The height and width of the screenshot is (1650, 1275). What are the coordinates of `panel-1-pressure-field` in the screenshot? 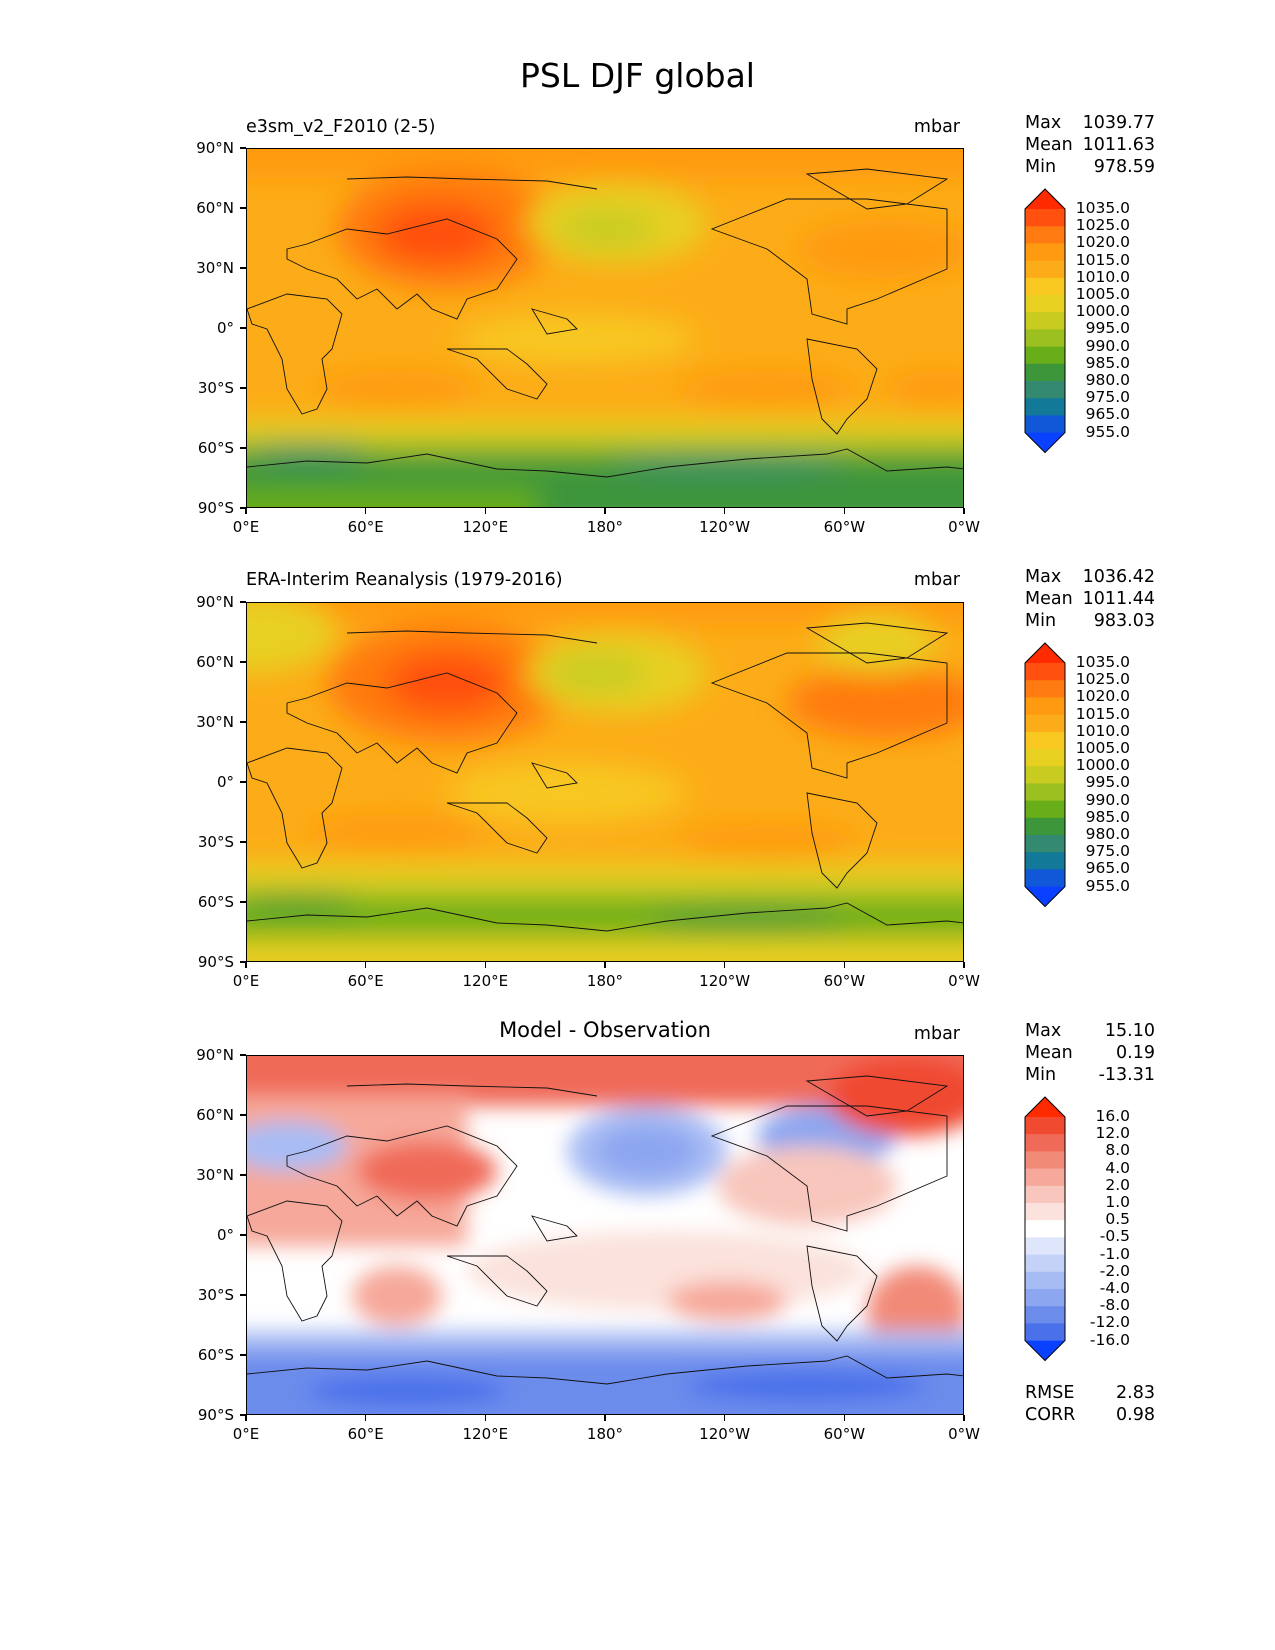 It's located at (605, 328).